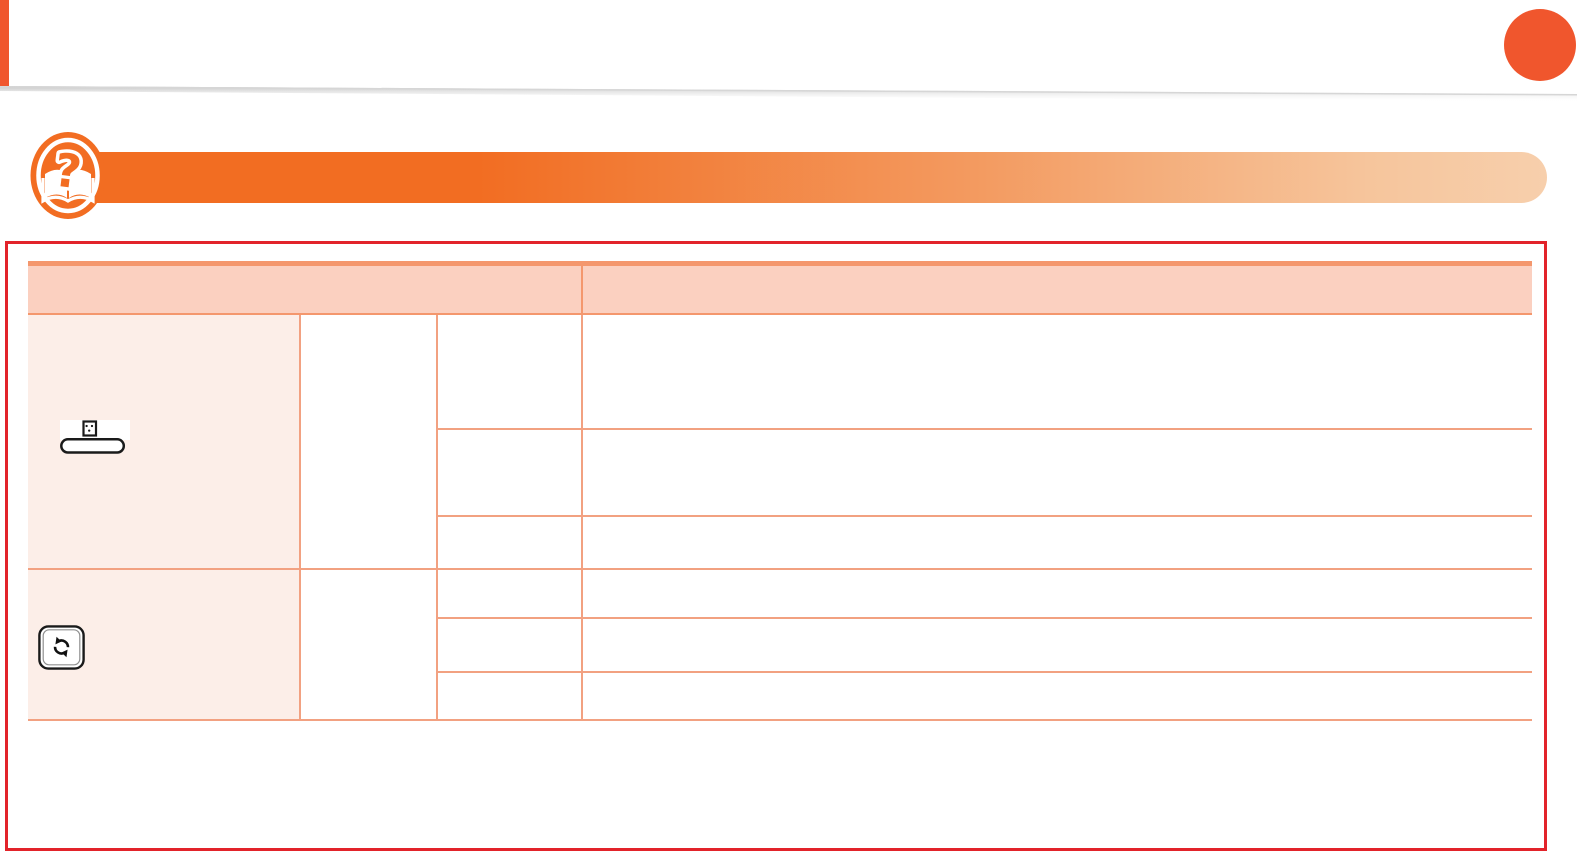 This screenshot has height=854, width=1577. What do you see at coordinates (1055, 644) in the screenshot?
I see `group2-row2-description` at bounding box center [1055, 644].